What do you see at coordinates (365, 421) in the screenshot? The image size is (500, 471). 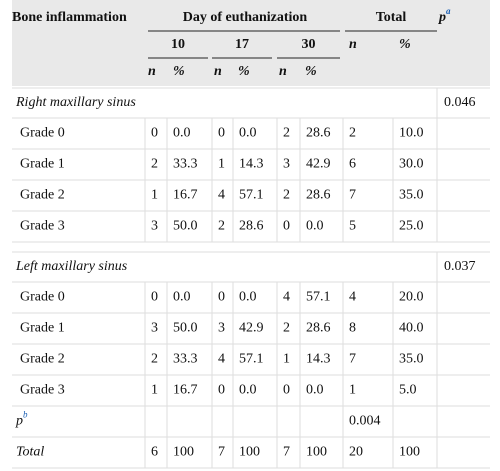 I see `p-value: 0.004` at bounding box center [365, 421].